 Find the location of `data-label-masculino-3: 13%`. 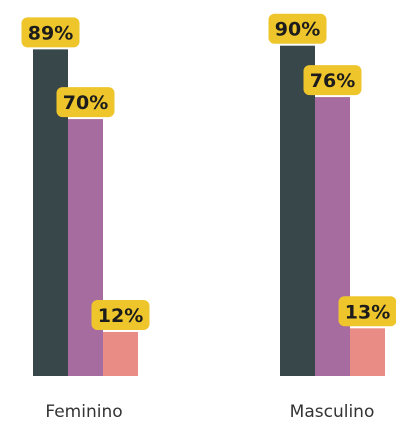

data-label-masculino-3: 13% is located at coordinates (367, 312).